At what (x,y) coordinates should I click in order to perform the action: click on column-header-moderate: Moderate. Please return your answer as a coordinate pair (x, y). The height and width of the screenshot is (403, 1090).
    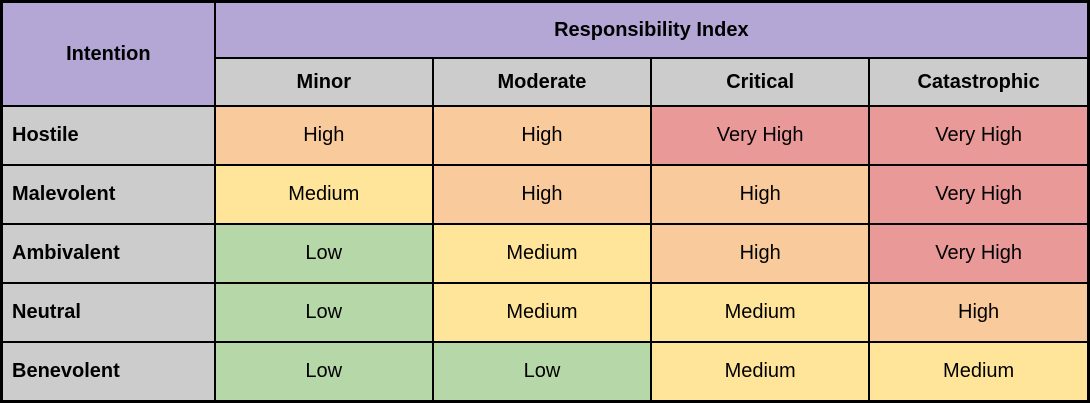
    Looking at the image, I should click on (542, 82).